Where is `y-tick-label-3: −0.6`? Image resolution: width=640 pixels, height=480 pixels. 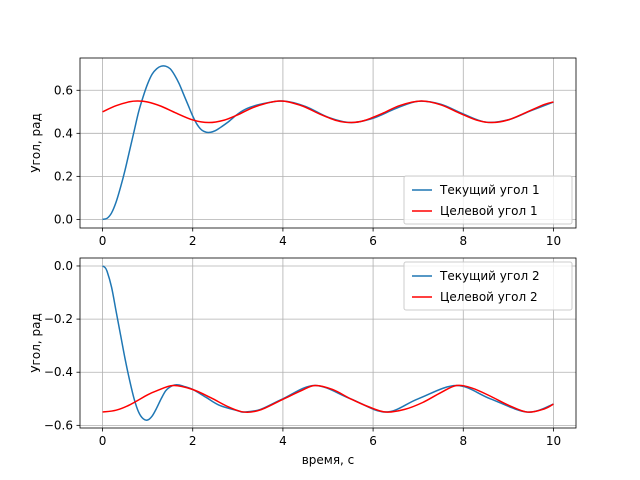
y-tick-label-3: −0.6 is located at coordinates (58, 425).